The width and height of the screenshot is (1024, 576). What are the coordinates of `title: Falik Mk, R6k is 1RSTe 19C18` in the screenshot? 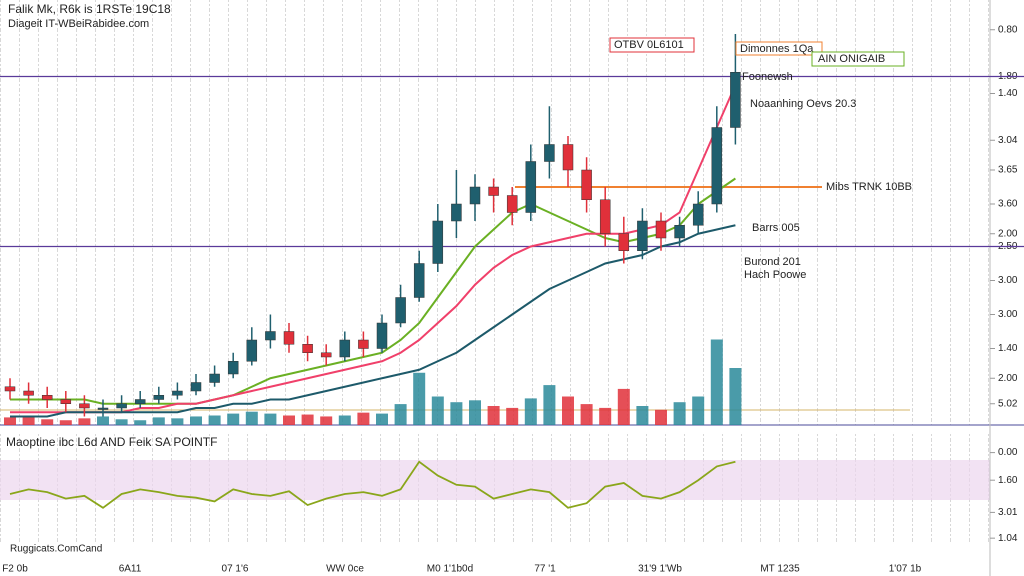 It's located at (89, 9).